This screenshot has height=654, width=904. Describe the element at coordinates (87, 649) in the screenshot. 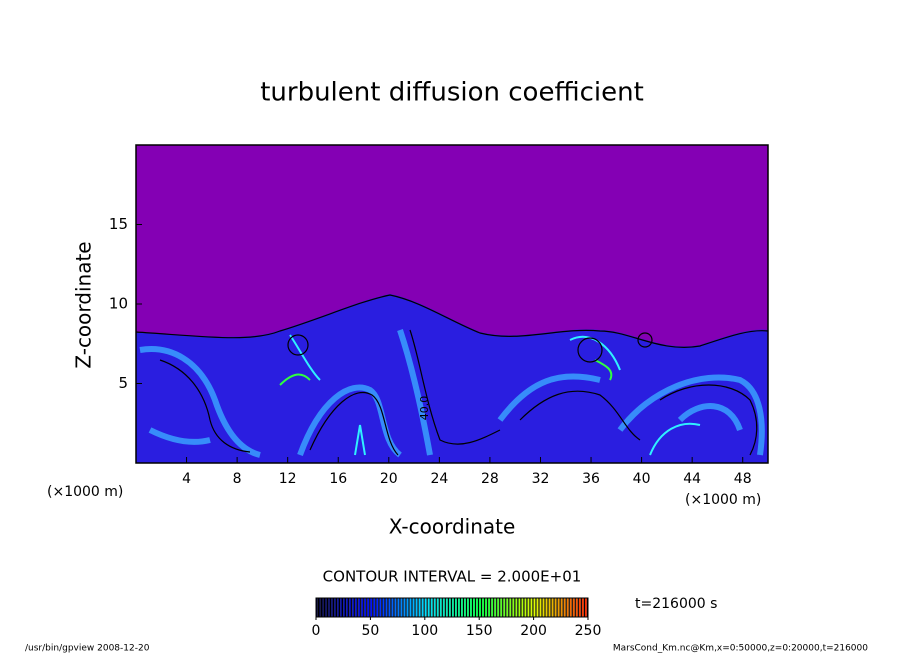

I see `footer: /usr/bin/gpview 2008-12-20` at that location.